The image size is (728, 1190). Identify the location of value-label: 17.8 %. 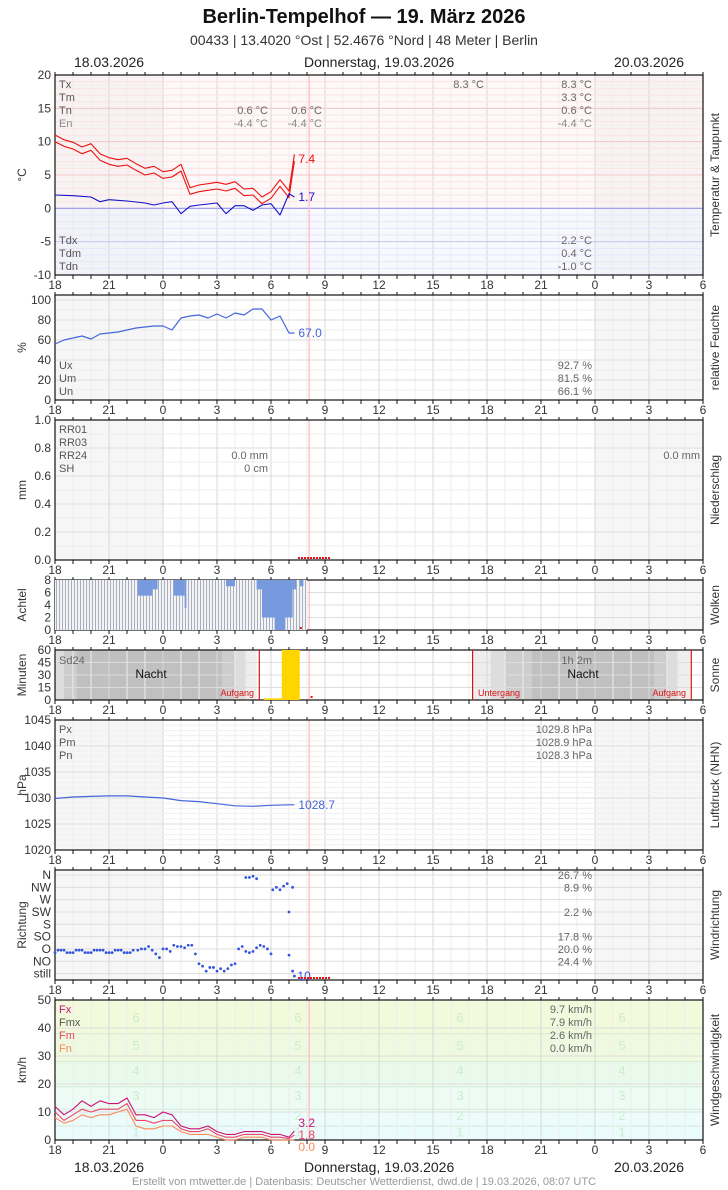
(575, 938).